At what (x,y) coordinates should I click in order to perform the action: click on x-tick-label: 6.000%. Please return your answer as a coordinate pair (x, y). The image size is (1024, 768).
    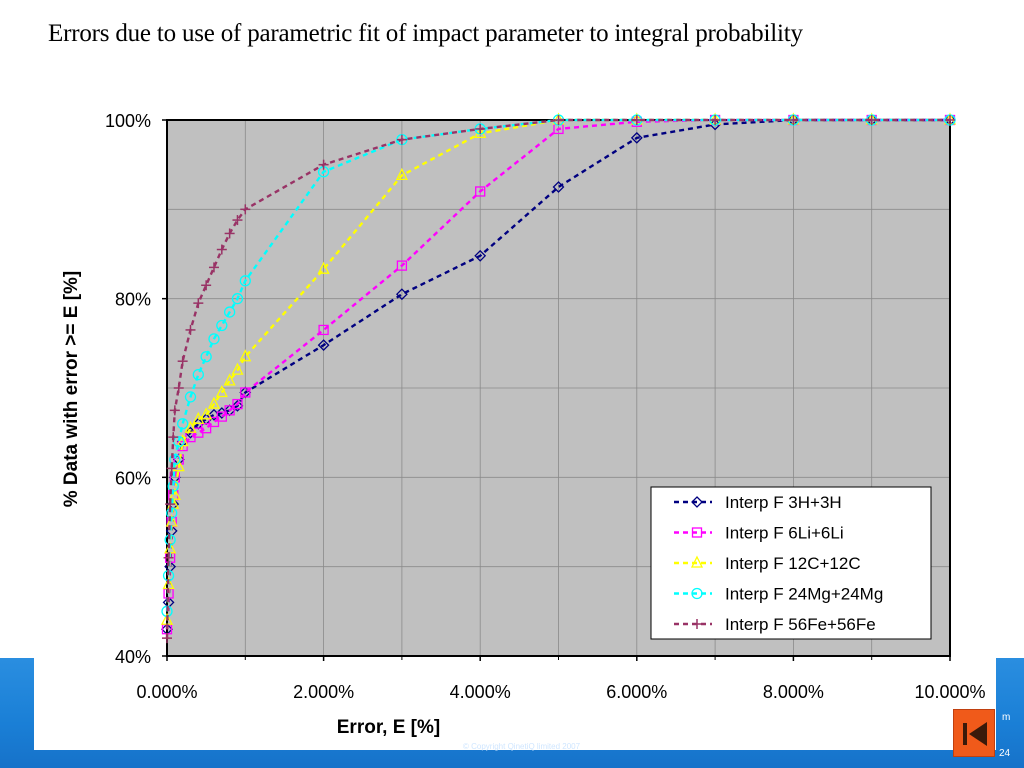
    Looking at the image, I should click on (636, 692).